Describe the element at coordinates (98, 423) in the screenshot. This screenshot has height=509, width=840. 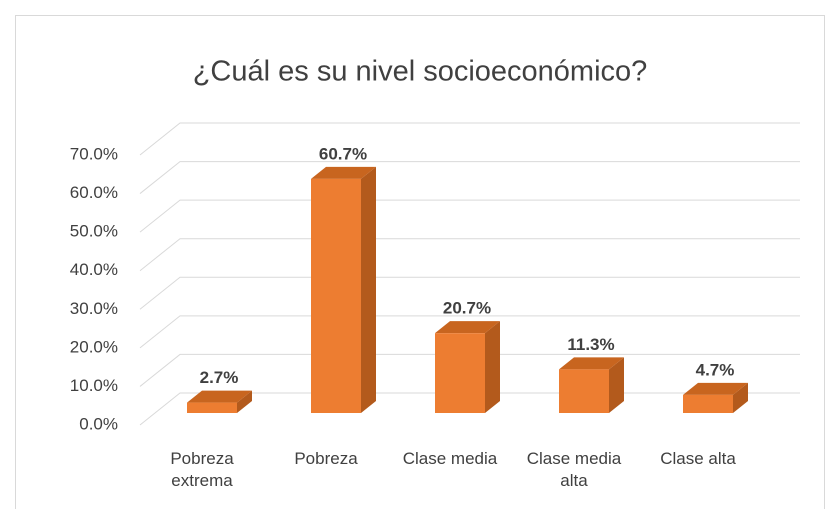
I see `y-tick-label: 0.0%` at that location.